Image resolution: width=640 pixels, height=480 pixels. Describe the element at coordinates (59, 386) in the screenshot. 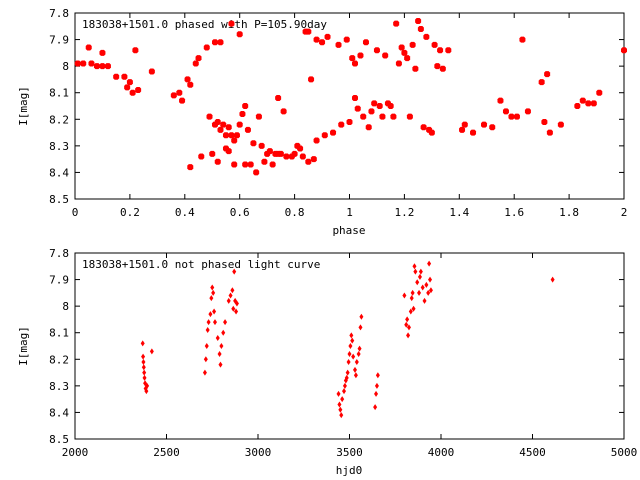

I see `y-tick-label: 8.3` at that location.